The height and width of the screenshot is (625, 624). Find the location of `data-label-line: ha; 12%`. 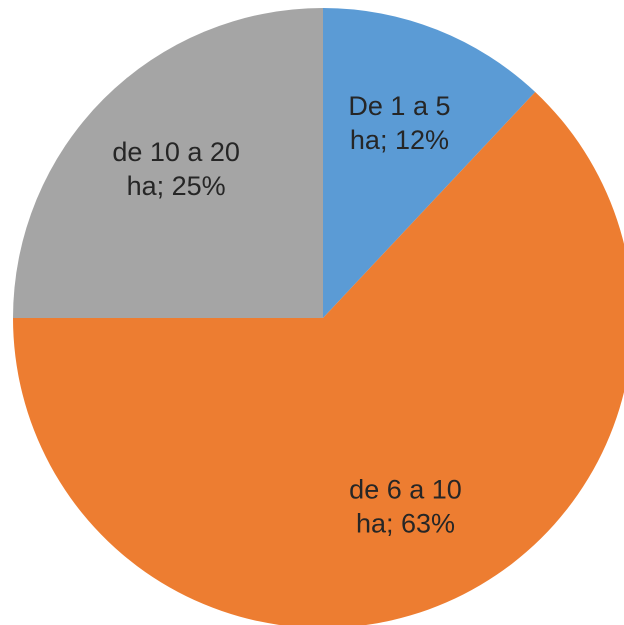

data-label-line: ha; 12% is located at coordinates (399, 140).